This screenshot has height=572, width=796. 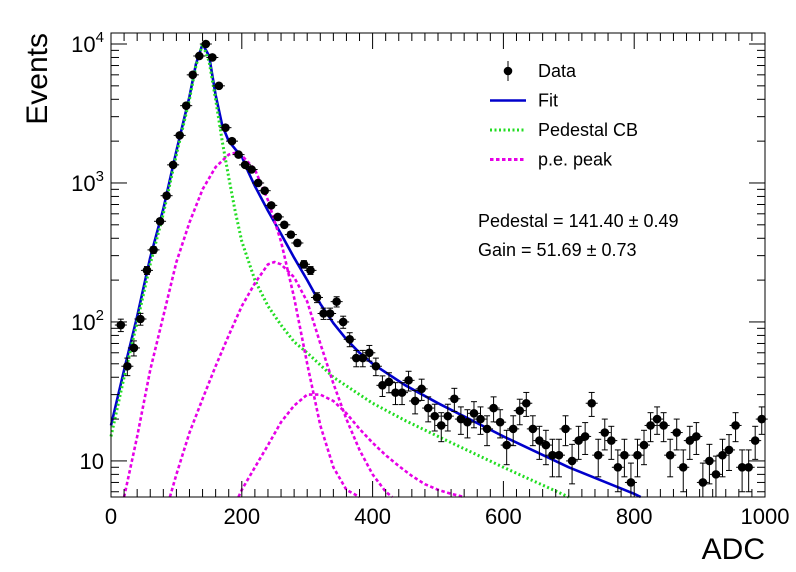 What do you see at coordinates (87, 321) in the screenshot?
I see `y-tick-label: 102` at bounding box center [87, 321].